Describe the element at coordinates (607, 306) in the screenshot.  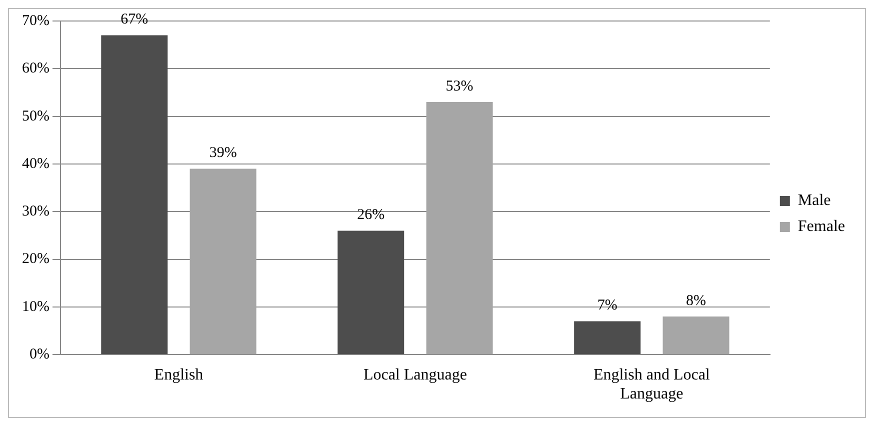
I see `data-label: 7%` at that location.